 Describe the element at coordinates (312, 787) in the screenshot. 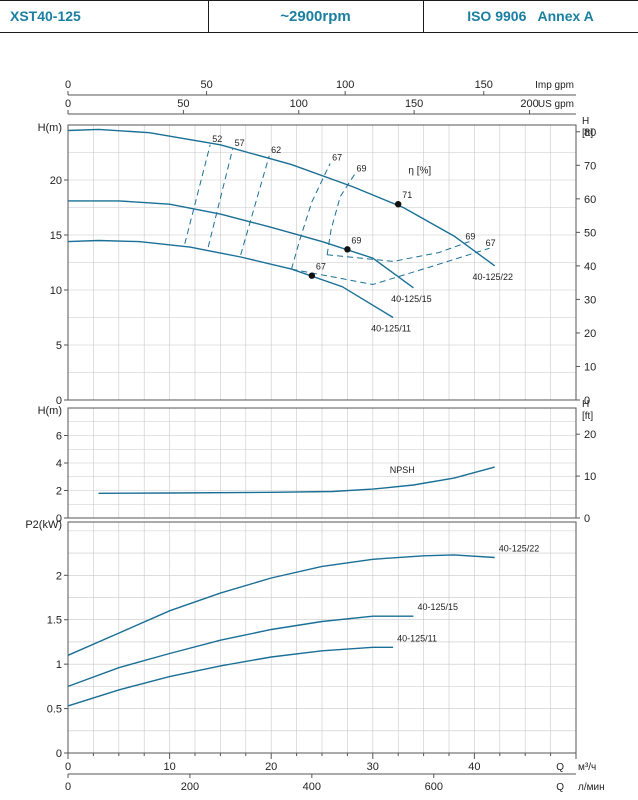

I see `lmin-tick-label: 400` at that location.